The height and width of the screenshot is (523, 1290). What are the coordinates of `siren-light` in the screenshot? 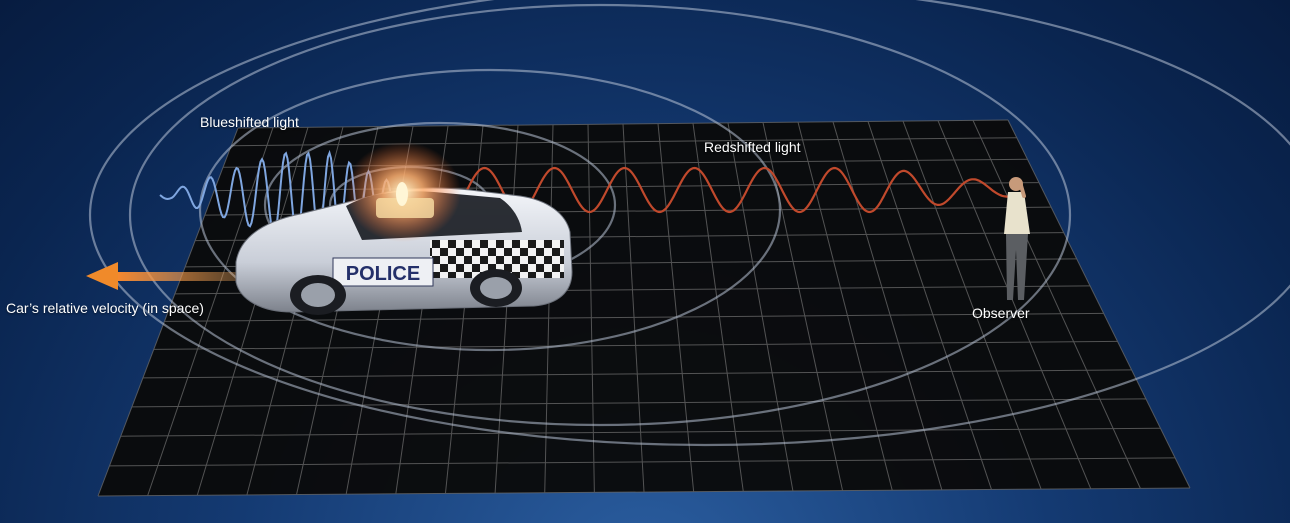 It's located at (403, 192).